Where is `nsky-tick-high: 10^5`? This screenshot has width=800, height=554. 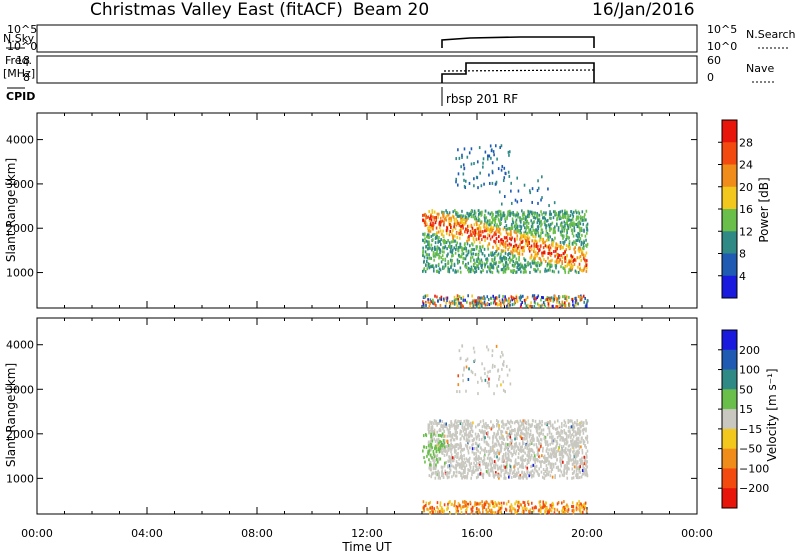
nsky-tick-high: 10^5 is located at coordinates (22, 29).